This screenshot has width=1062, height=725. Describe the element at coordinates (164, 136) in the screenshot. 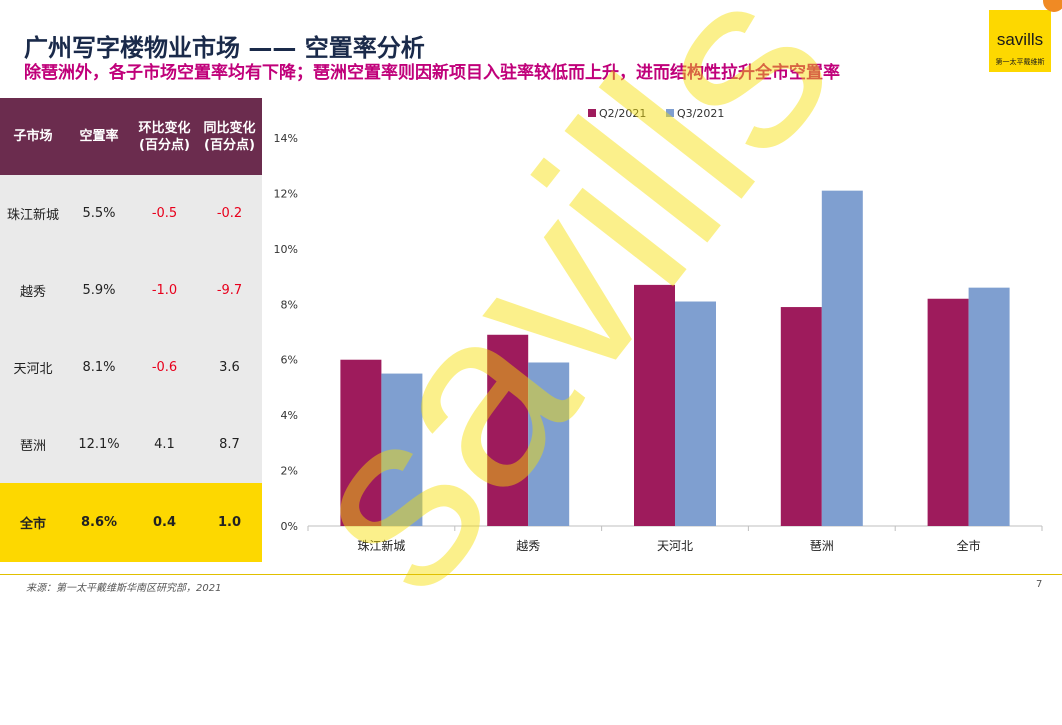

I see `col-header-qoq: 环比变化 (百分点)` at that location.